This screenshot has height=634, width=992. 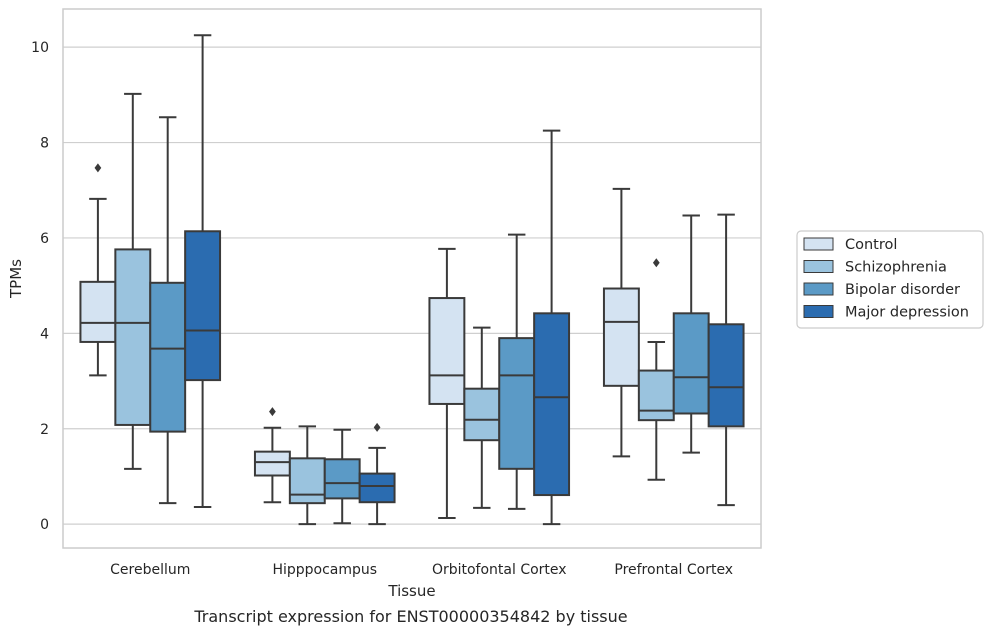 I want to click on legend-frame, so click(x=890, y=279).